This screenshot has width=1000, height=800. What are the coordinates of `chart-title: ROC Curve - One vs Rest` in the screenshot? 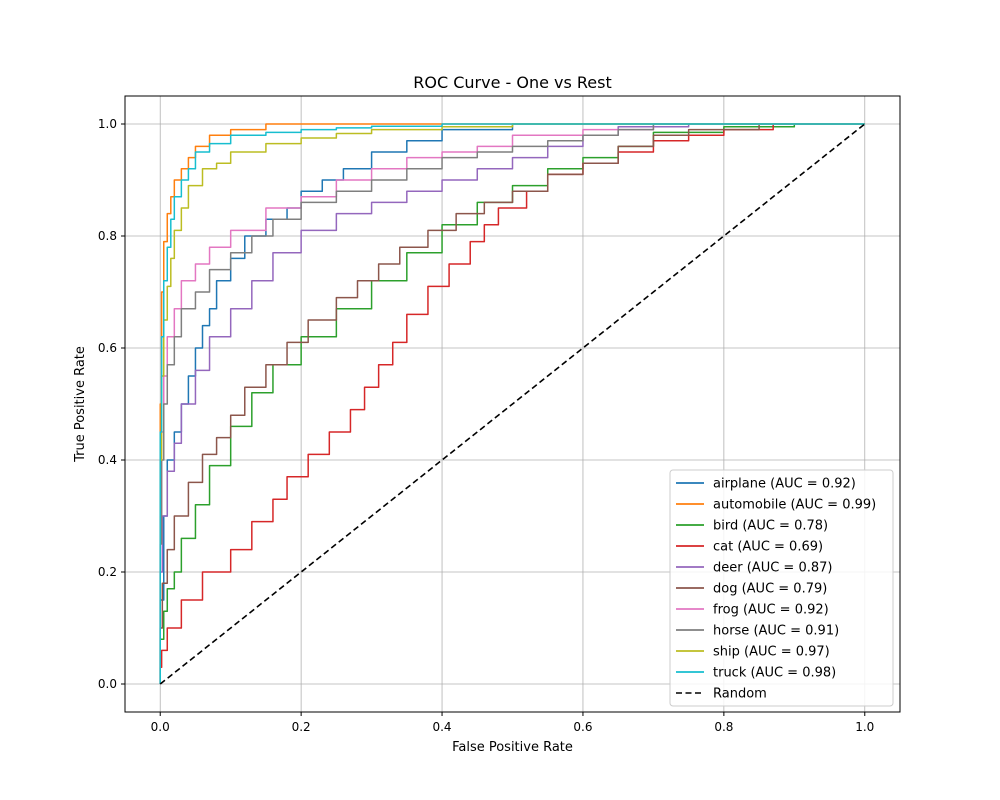 It's located at (512, 82).